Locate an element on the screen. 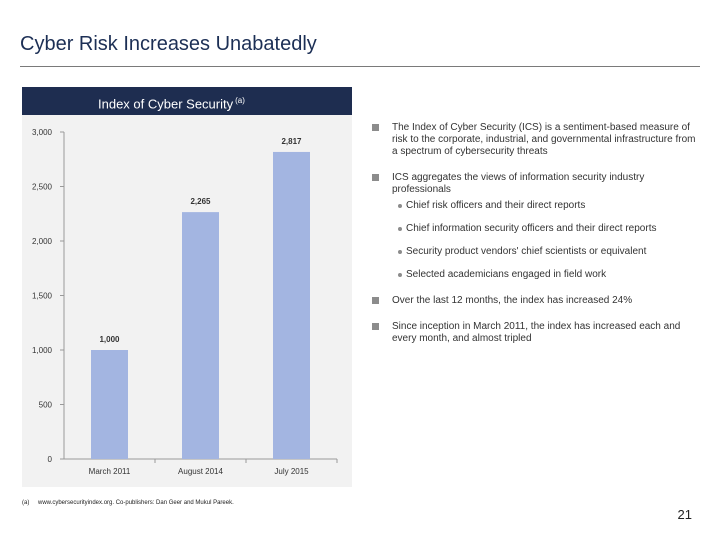 This screenshot has height=540, width=720. y-tick-label: 2,500 is located at coordinates (42, 187).